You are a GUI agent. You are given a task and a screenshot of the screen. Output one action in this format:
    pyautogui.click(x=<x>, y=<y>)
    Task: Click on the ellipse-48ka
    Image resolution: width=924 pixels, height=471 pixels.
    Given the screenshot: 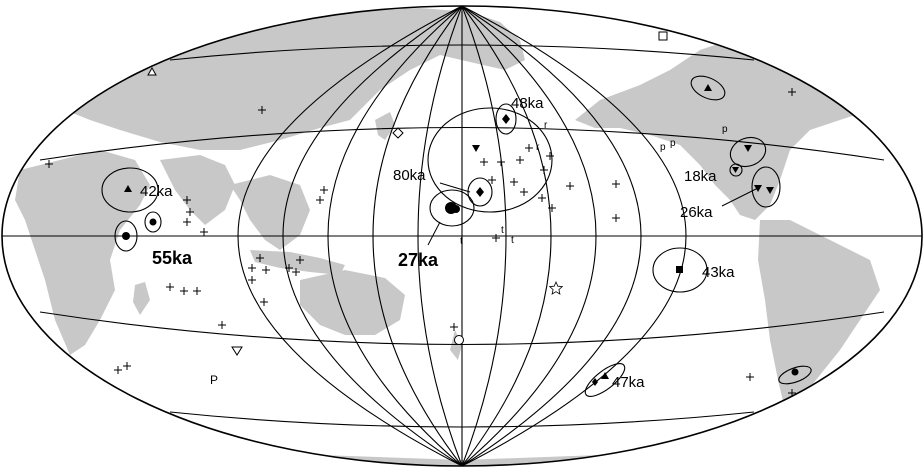 What is the action you would take?
    pyautogui.click(x=506, y=119)
    